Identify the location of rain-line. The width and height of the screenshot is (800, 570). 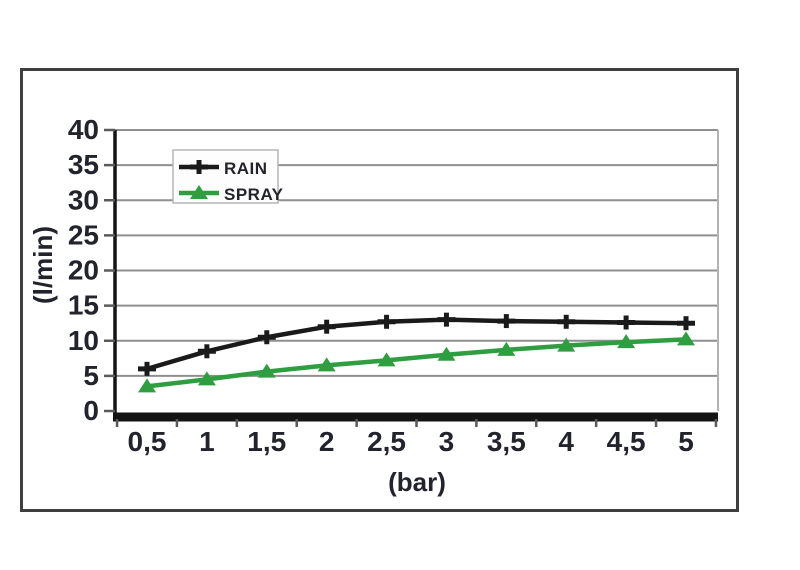
(416, 344).